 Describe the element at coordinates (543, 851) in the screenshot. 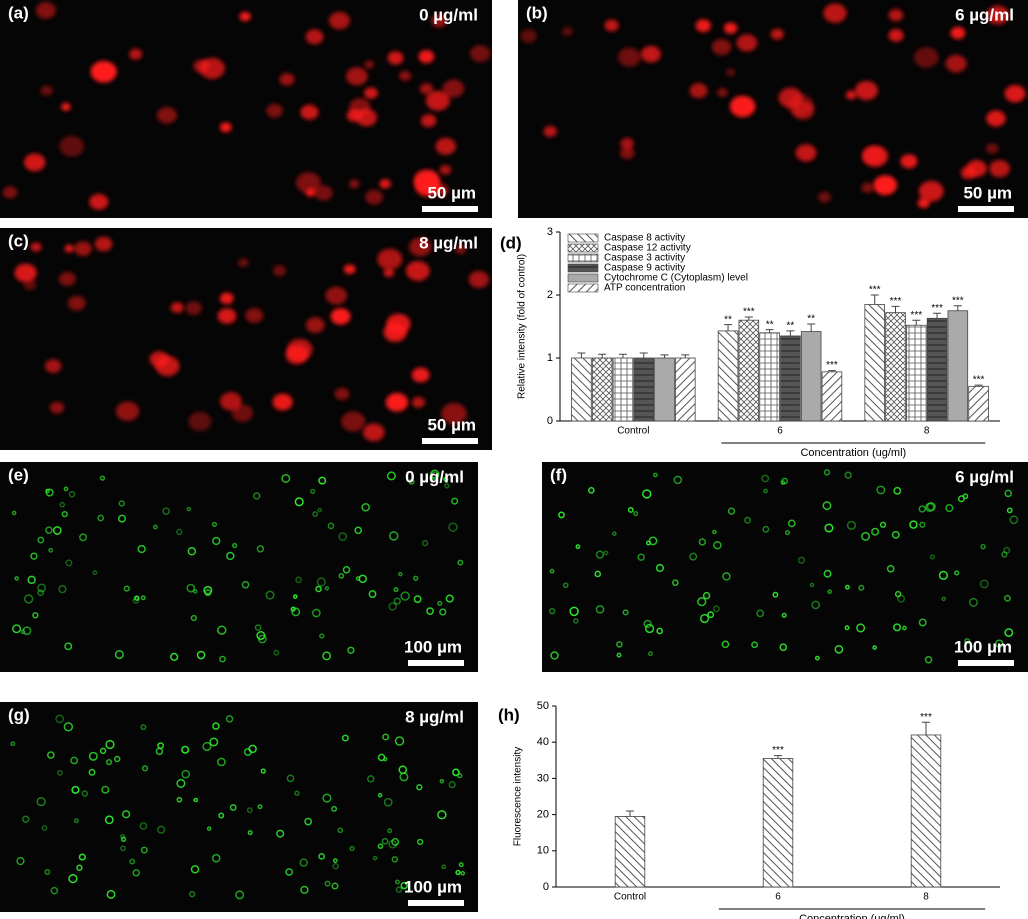

I see `y-tick-label: 10` at that location.